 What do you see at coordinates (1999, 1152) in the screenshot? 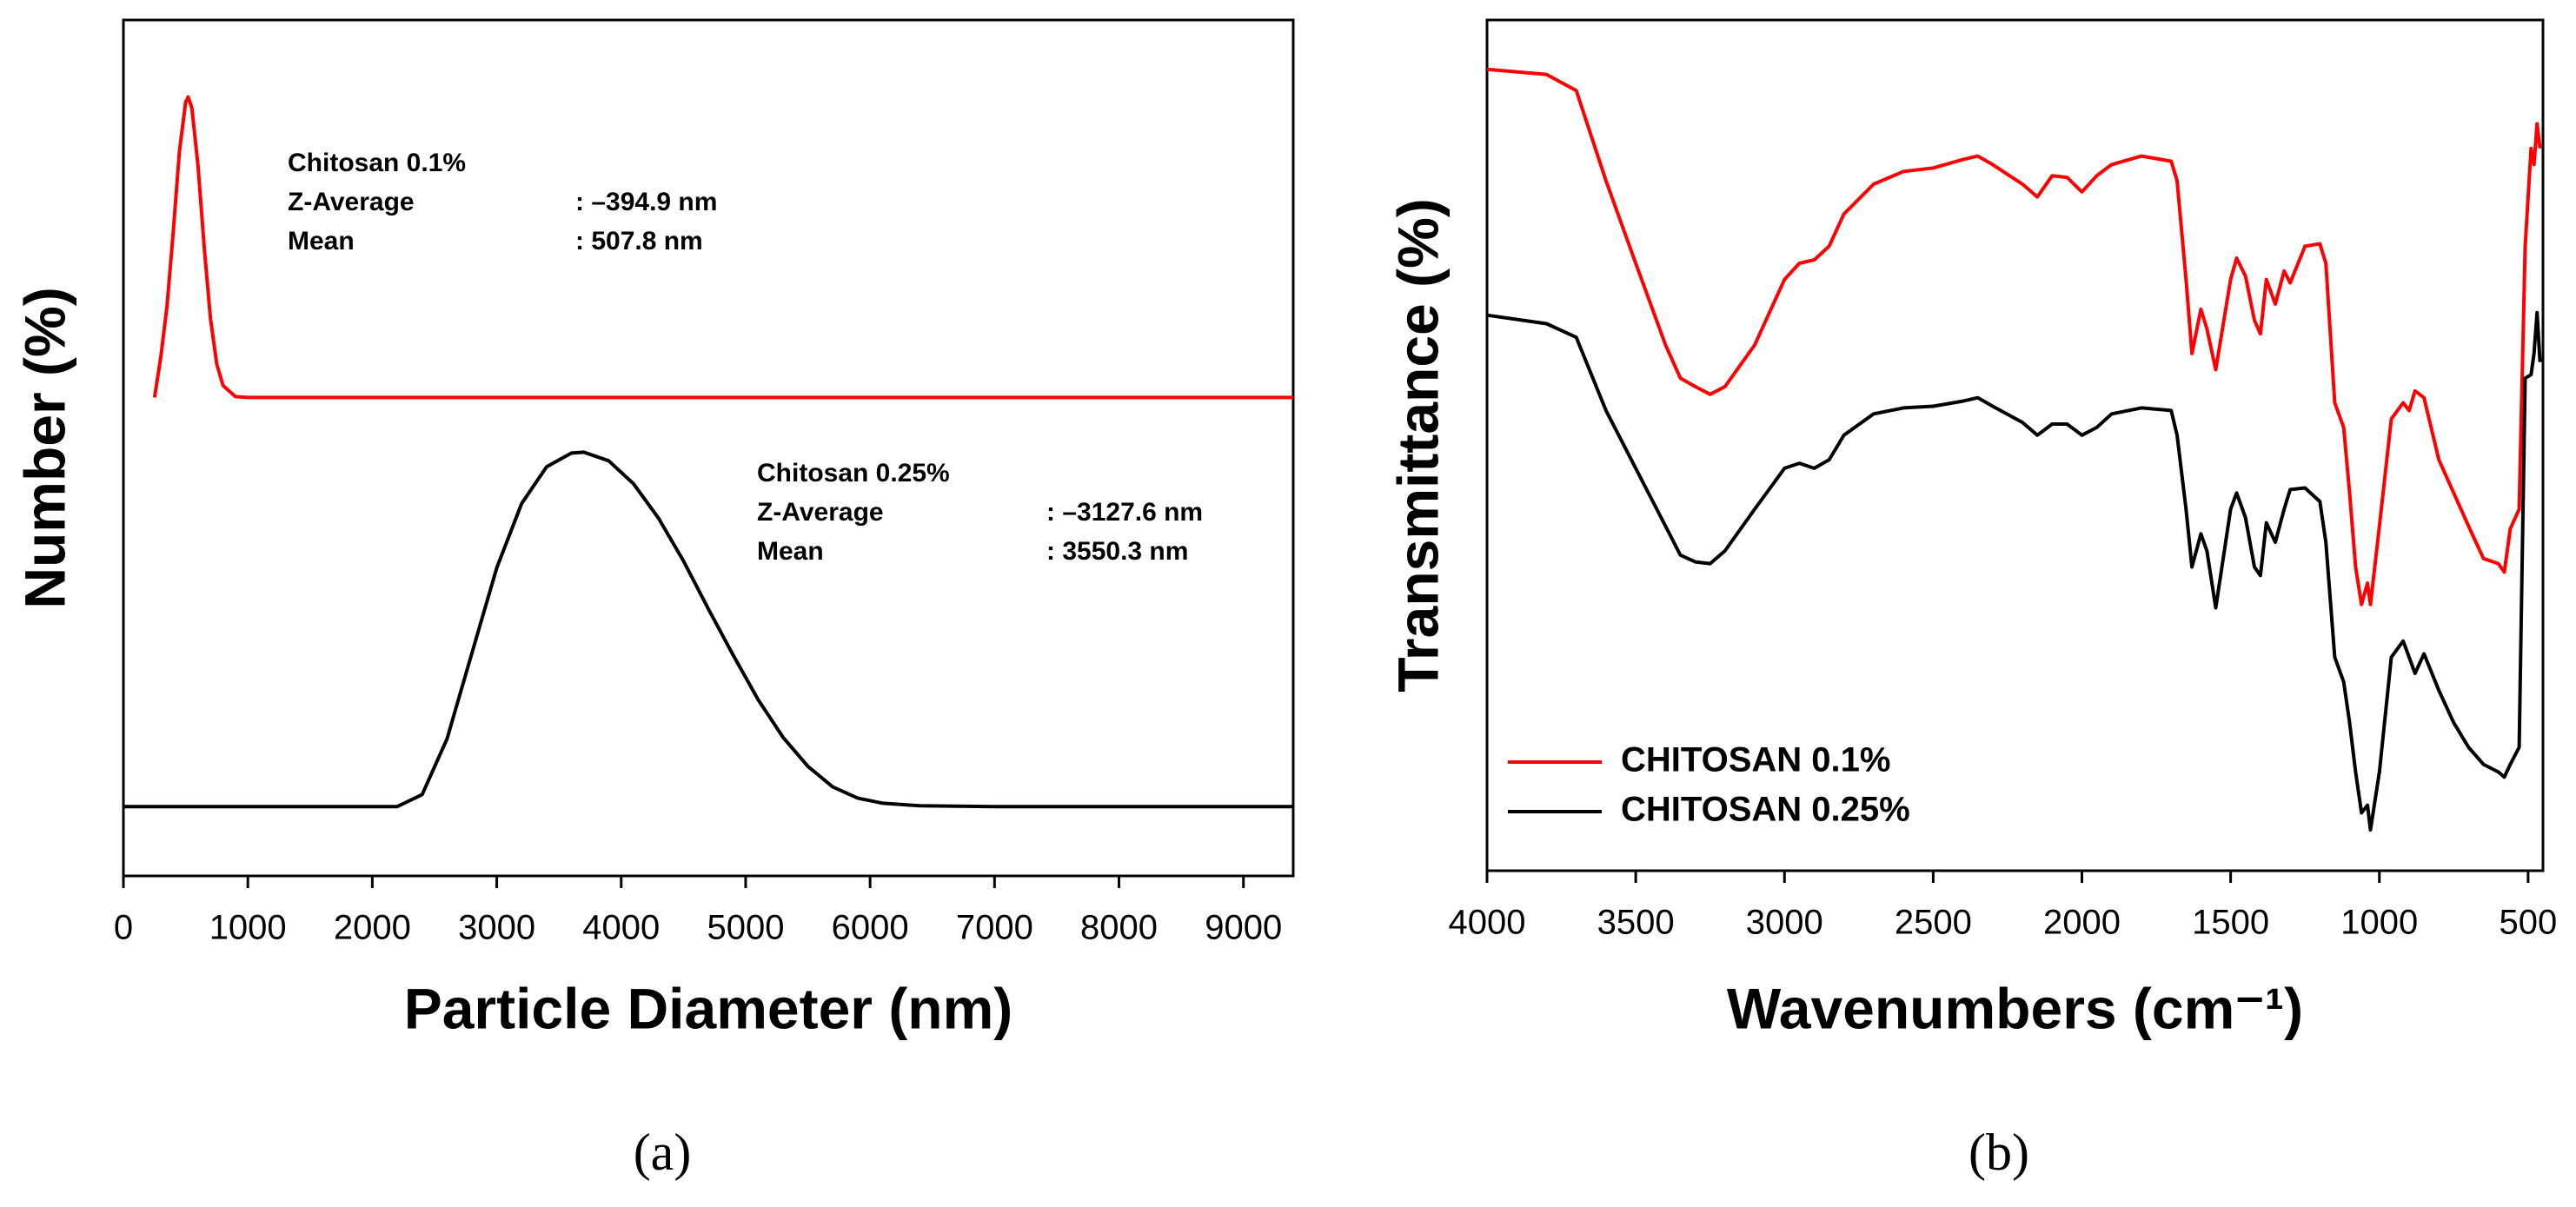
I see `caption: (b)` at bounding box center [1999, 1152].